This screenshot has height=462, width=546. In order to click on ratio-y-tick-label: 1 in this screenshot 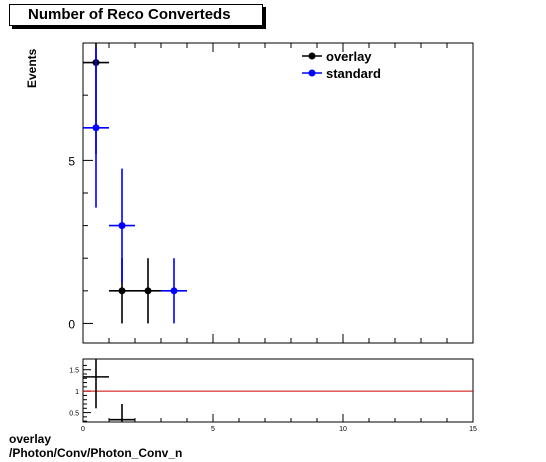, I will do `click(77, 392)`.